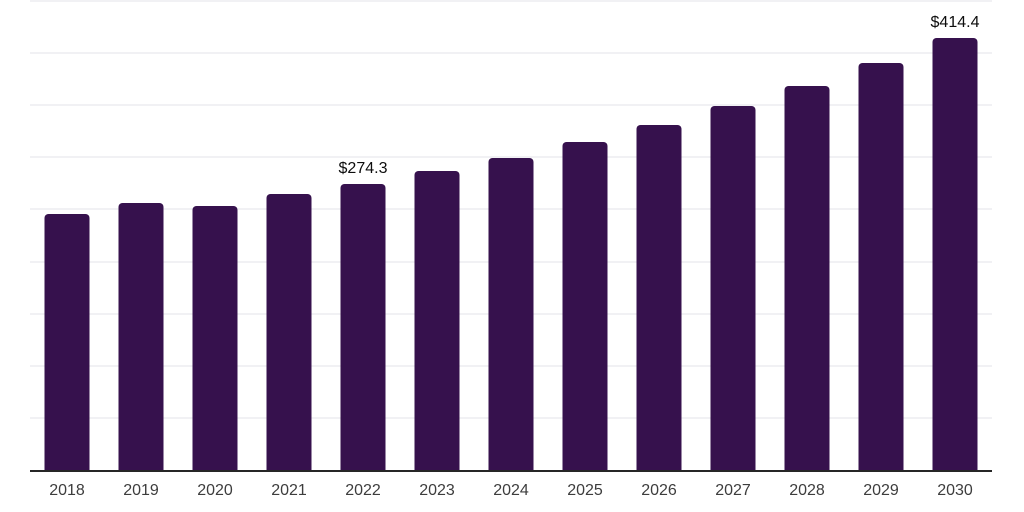  I want to click on bar-column-2021: 2021, so click(289, 250).